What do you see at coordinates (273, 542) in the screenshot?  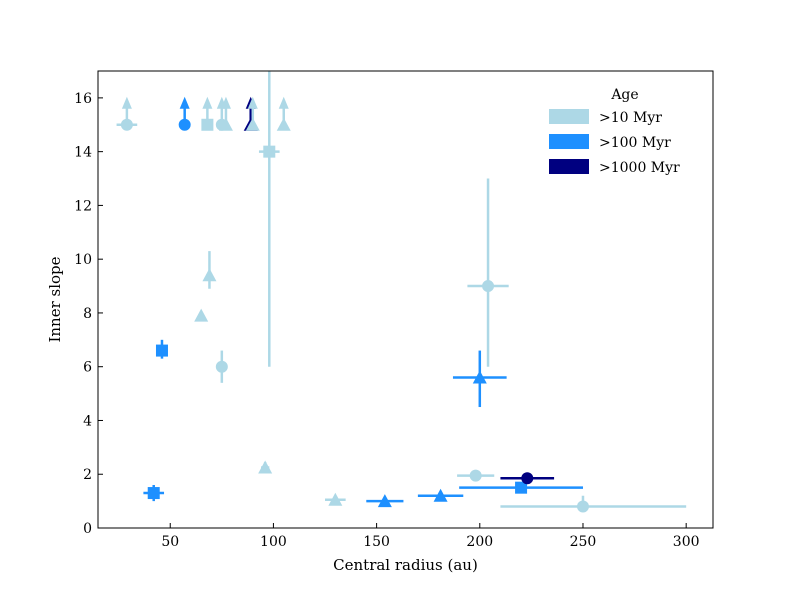 I see `x-tick-label: 100` at bounding box center [273, 542].